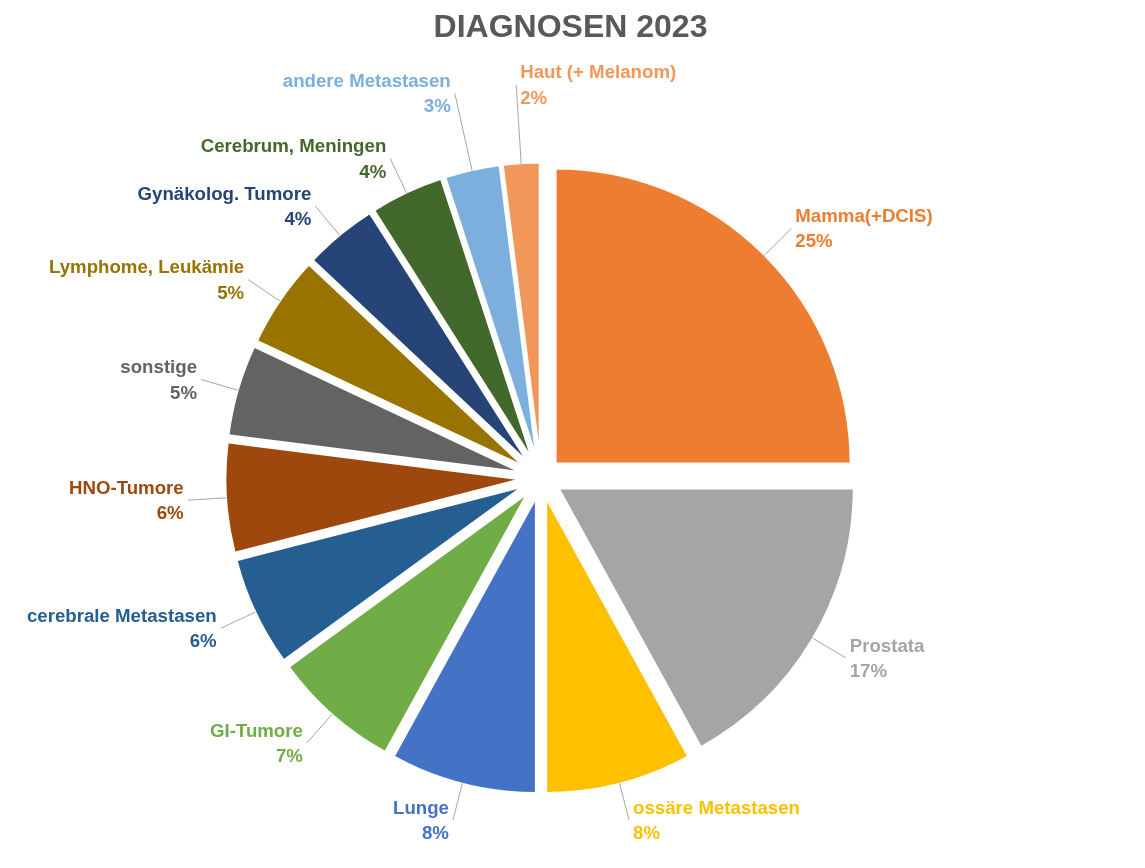  I want to click on slice-label: Gynäkolog. Tumore, so click(224, 193).